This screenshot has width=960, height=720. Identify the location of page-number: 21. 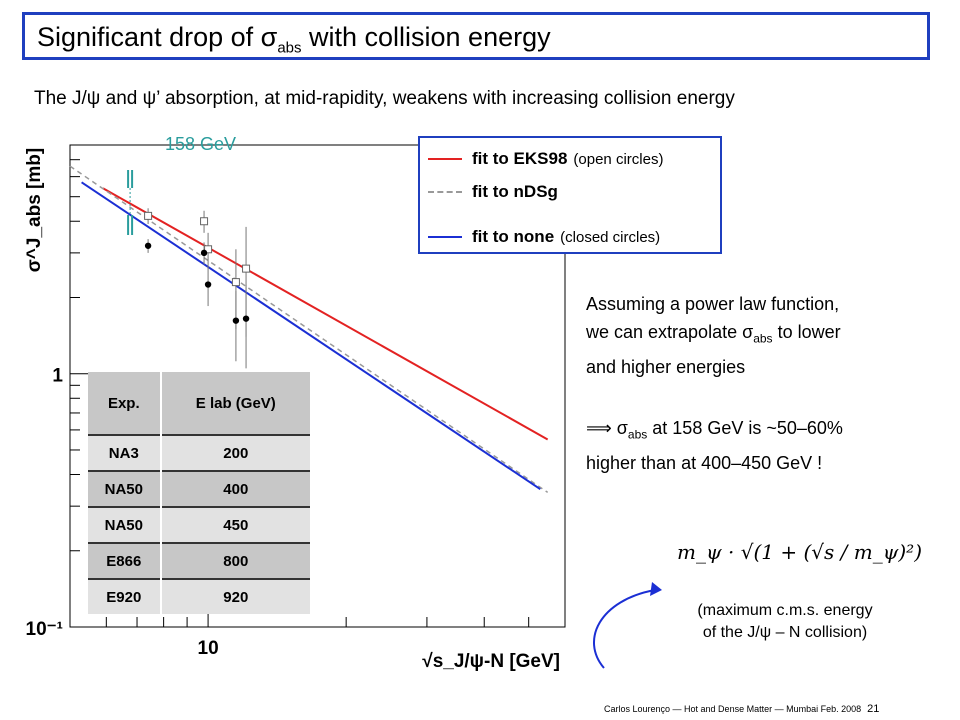
(873, 709).